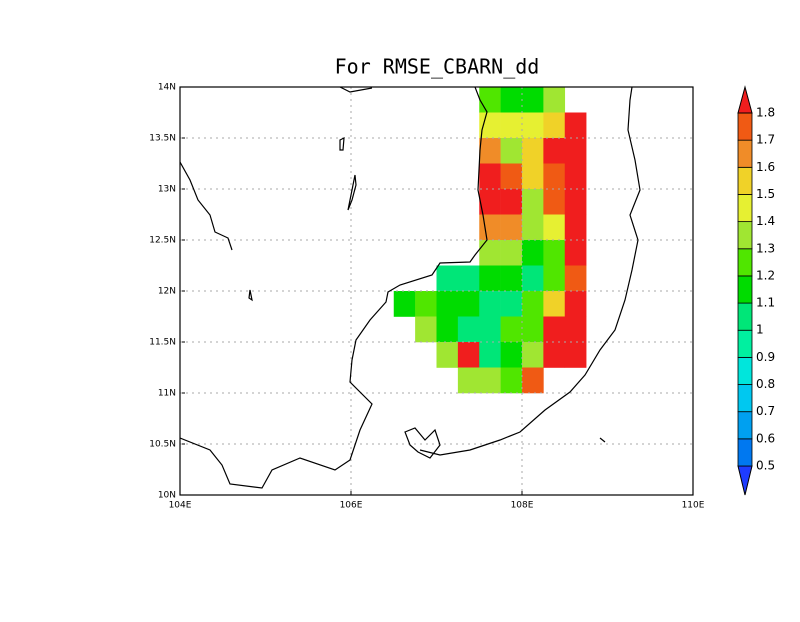 The image size is (800, 622). I want to click on y-tick-label: 13.5N, so click(162, 139).